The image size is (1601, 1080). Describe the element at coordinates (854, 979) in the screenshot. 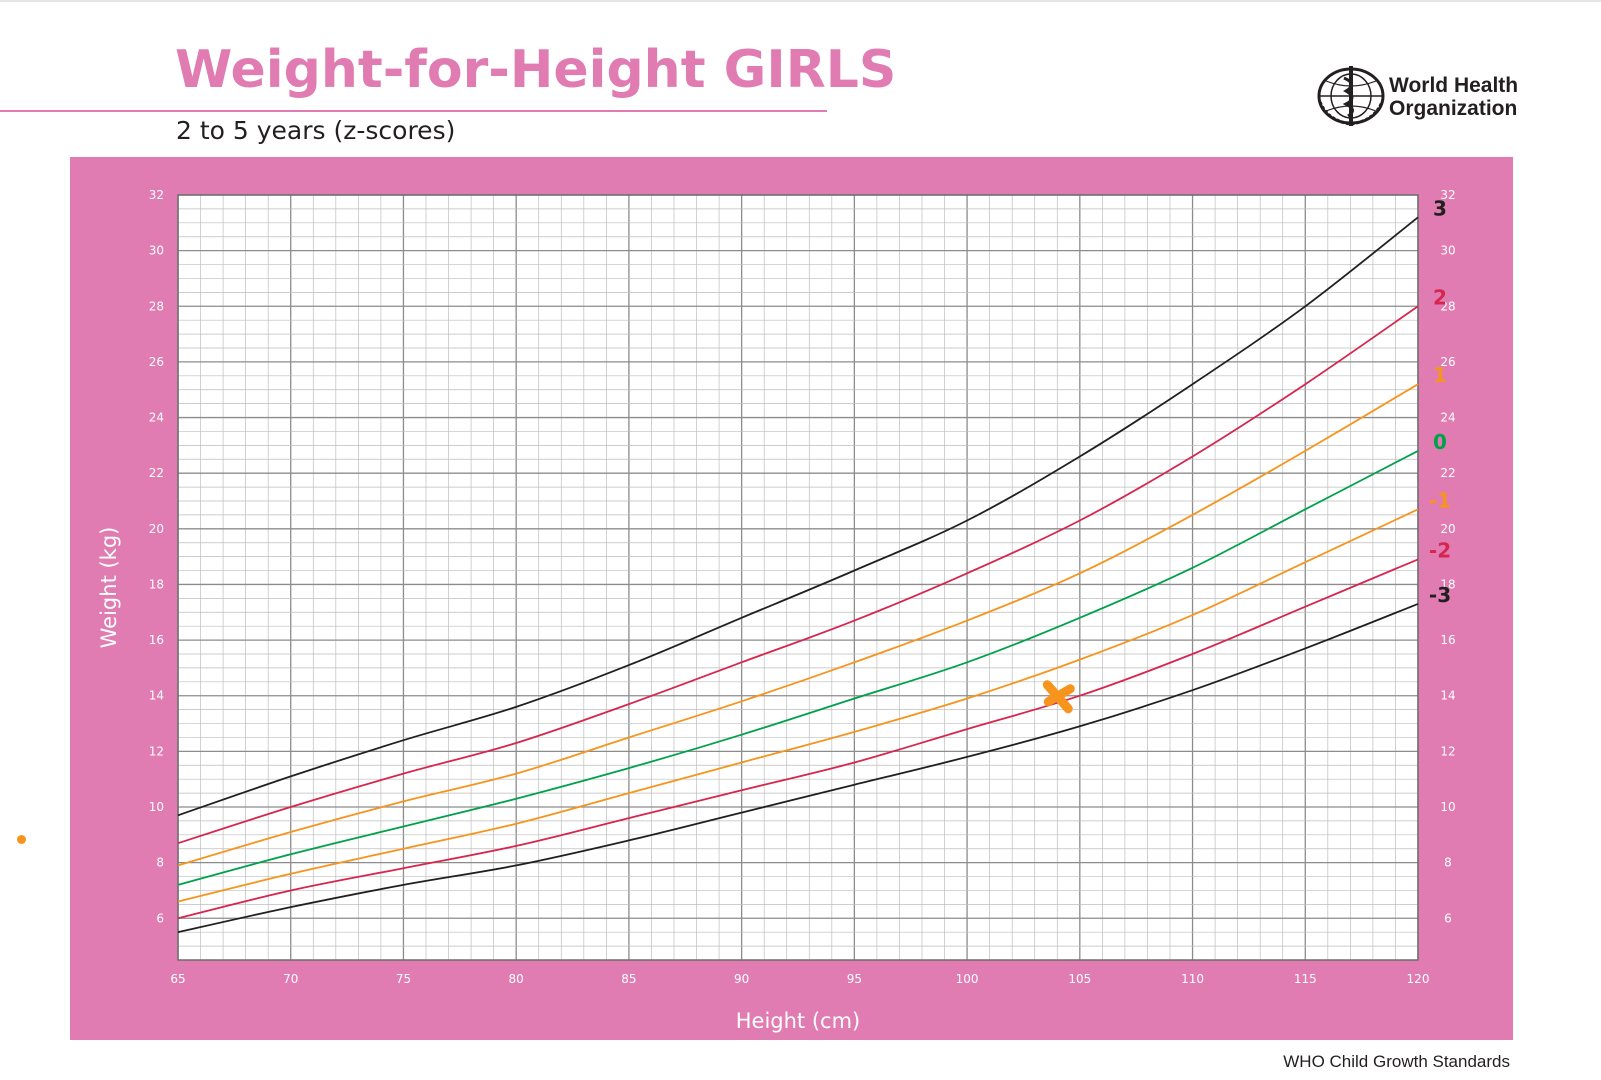

I see `x-tick-label: 95` at that location.